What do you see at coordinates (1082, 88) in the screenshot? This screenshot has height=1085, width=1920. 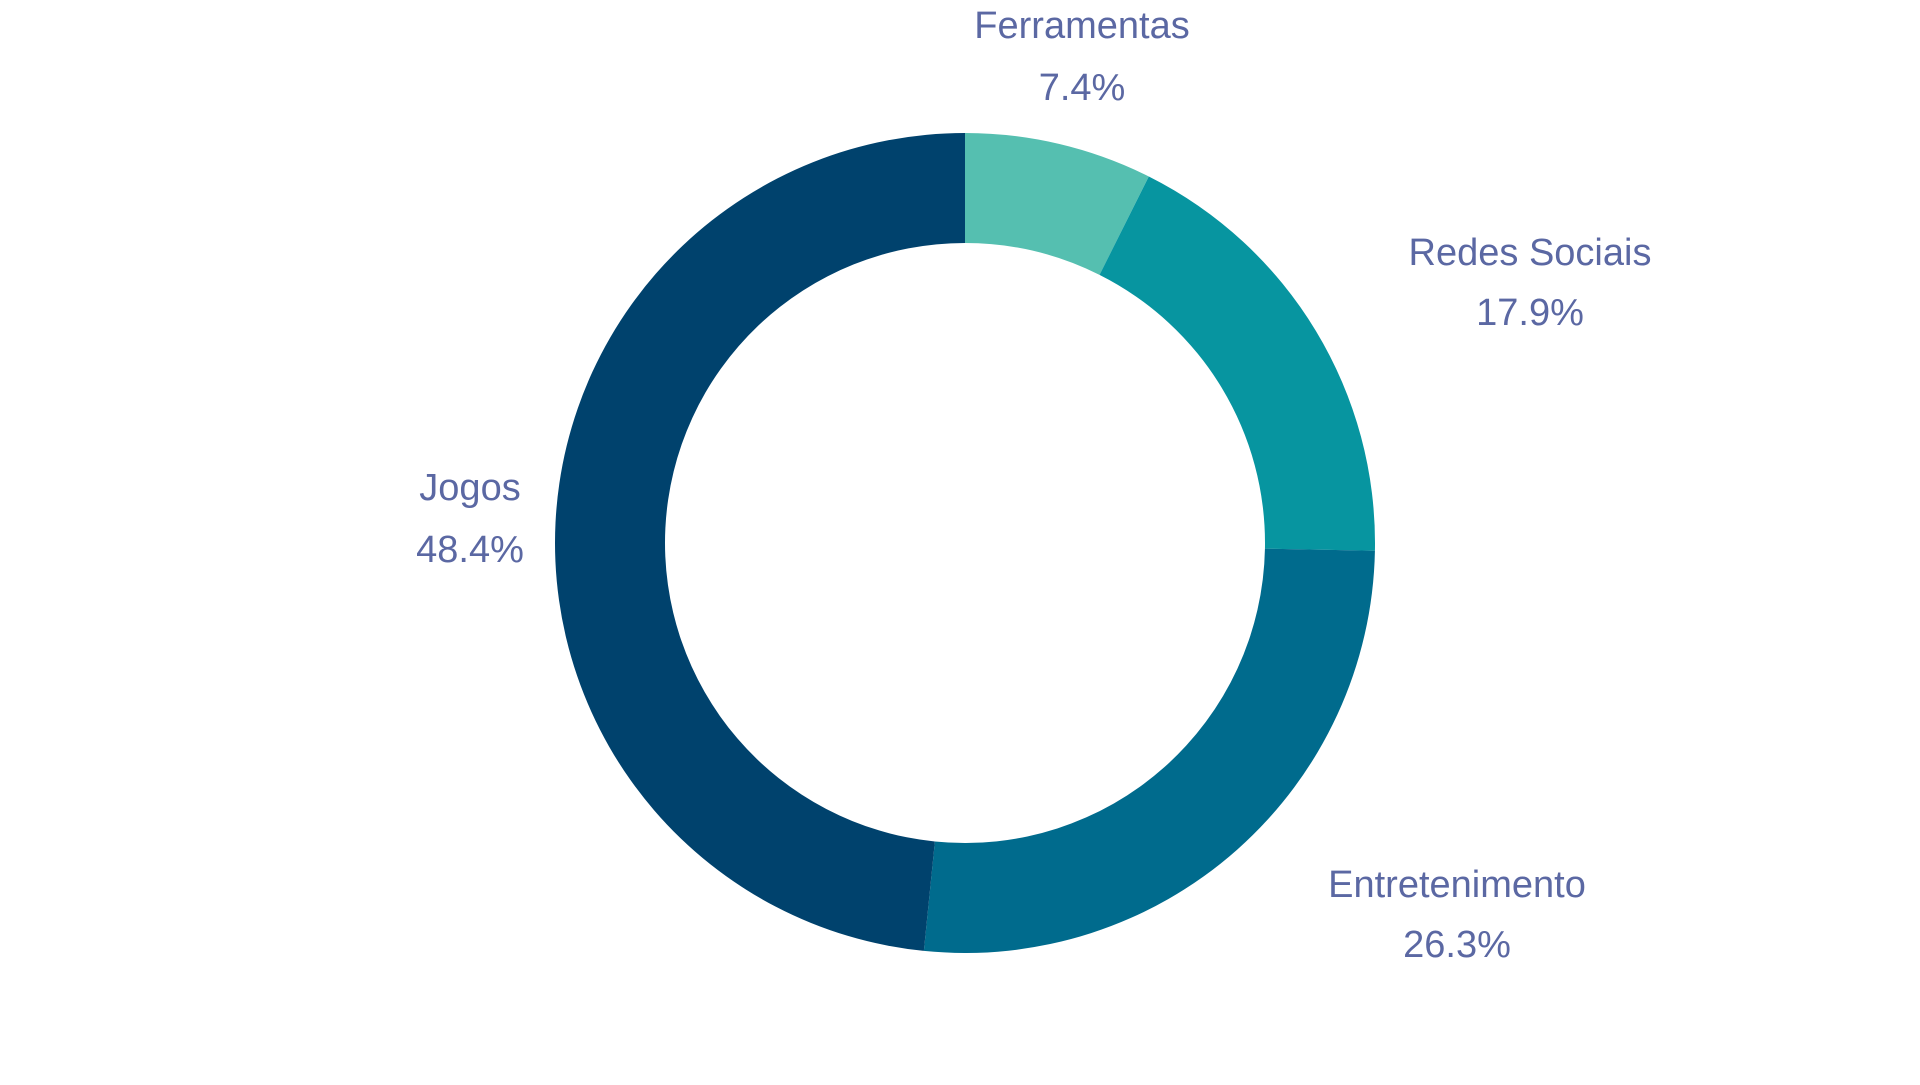 I see `slice-value-label: 7.4%` at bounding box center [1082, 88].